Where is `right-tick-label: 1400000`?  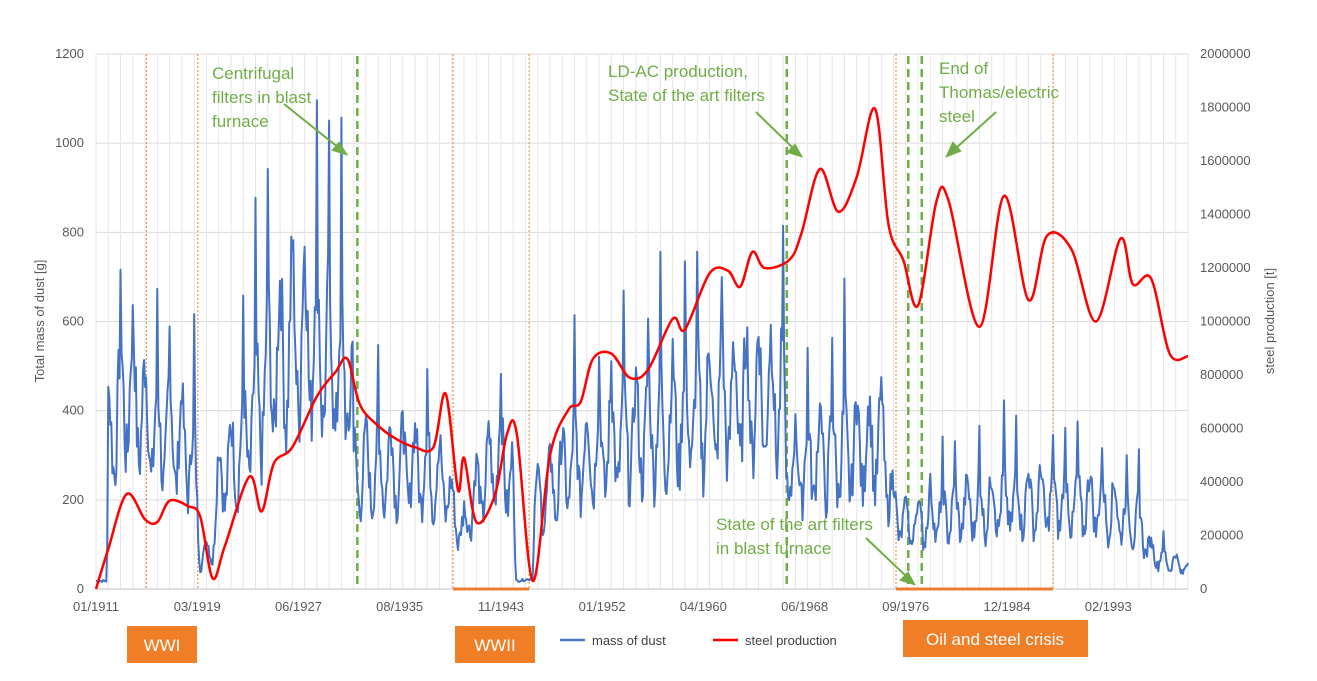
right-tick-label: 1400000 is located at coordinates (1225, 214).